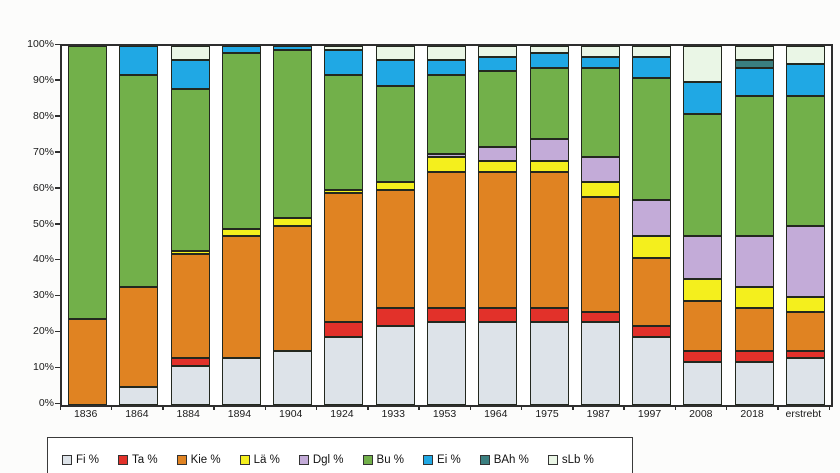  I want to click on legend: Fi % Ta % Kie % Lä % Dgl % Bu % Ei % BAh % sLb %, so click(340, 455).